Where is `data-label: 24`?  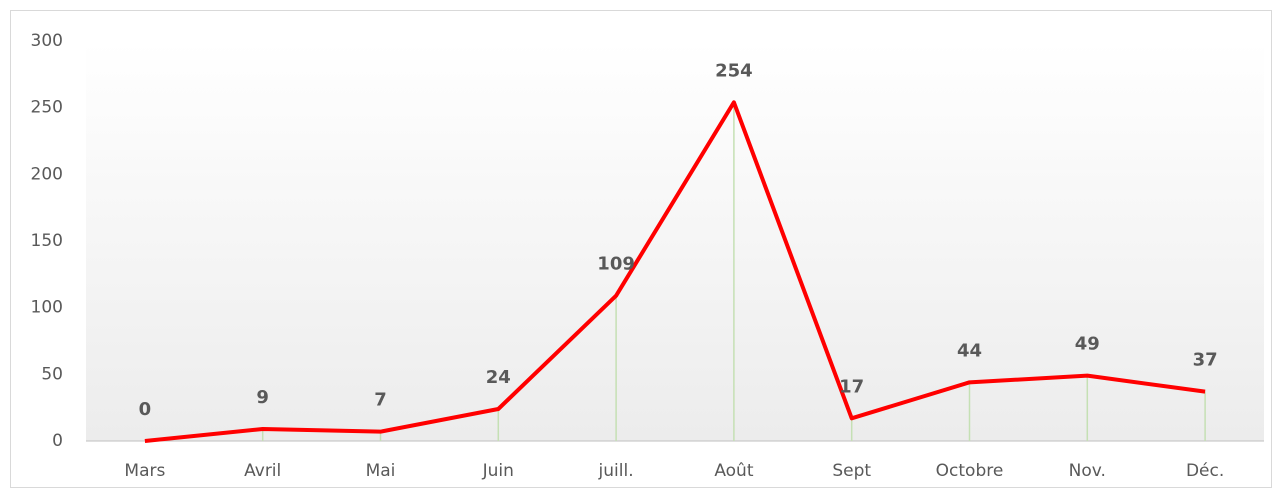 data-label: 24 is located at coordinates (498, 377).